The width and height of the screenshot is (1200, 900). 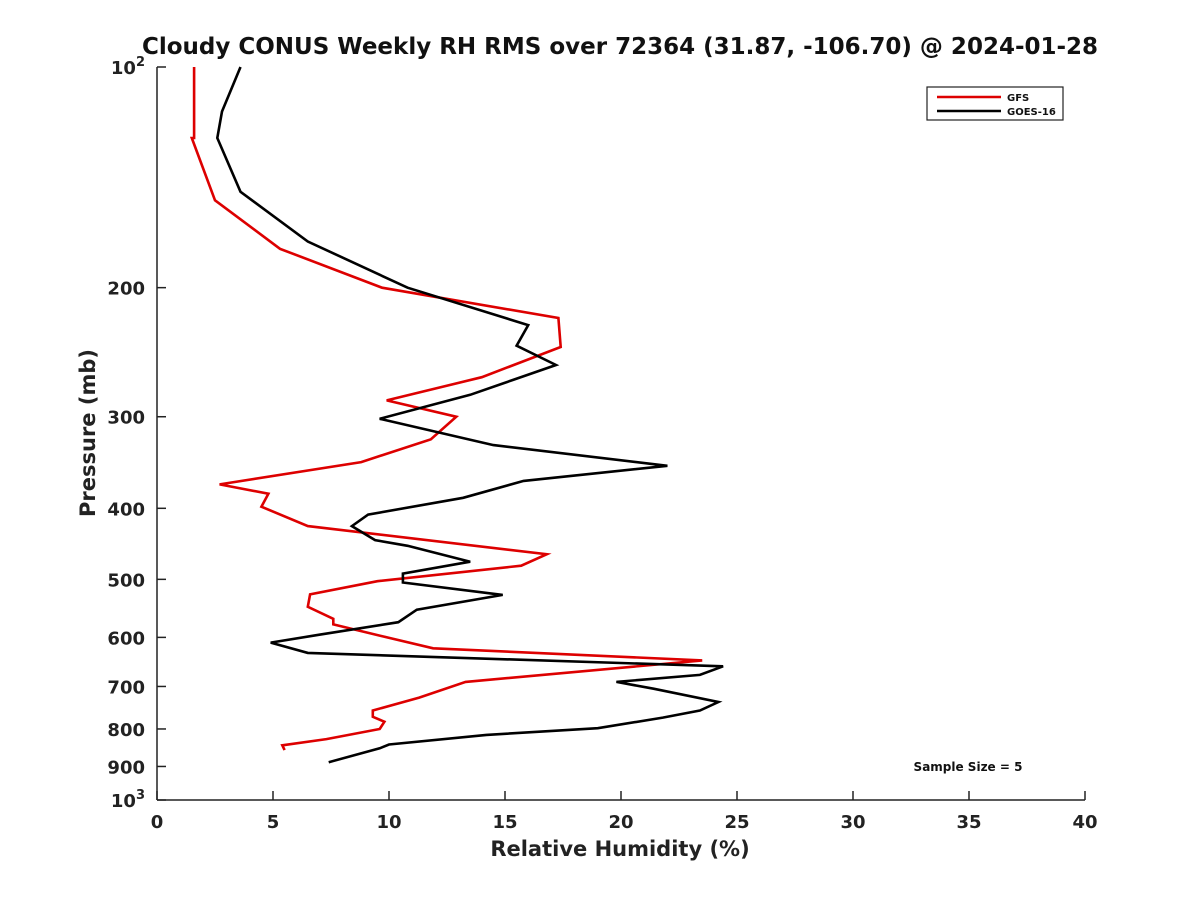 What do you see at coordinates (1084, 822) in the screenshot?
I see `x-tick-label: 40` at bounding box center [1084, 822].